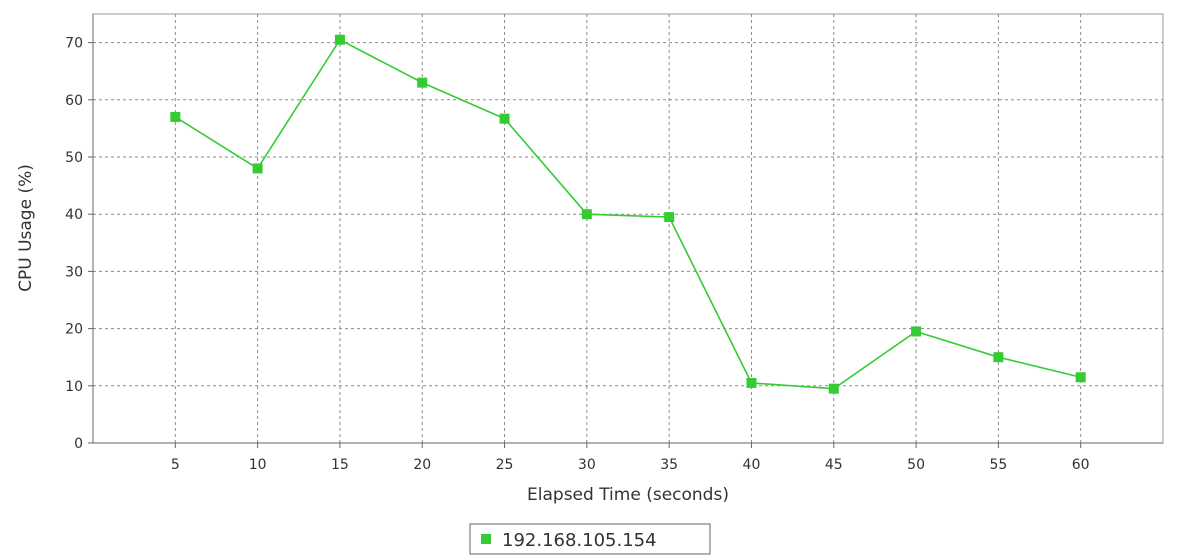 The width and height of the screenshot is (1178, 560). I want to click on x-tick-label: 35, so click(669, 465).